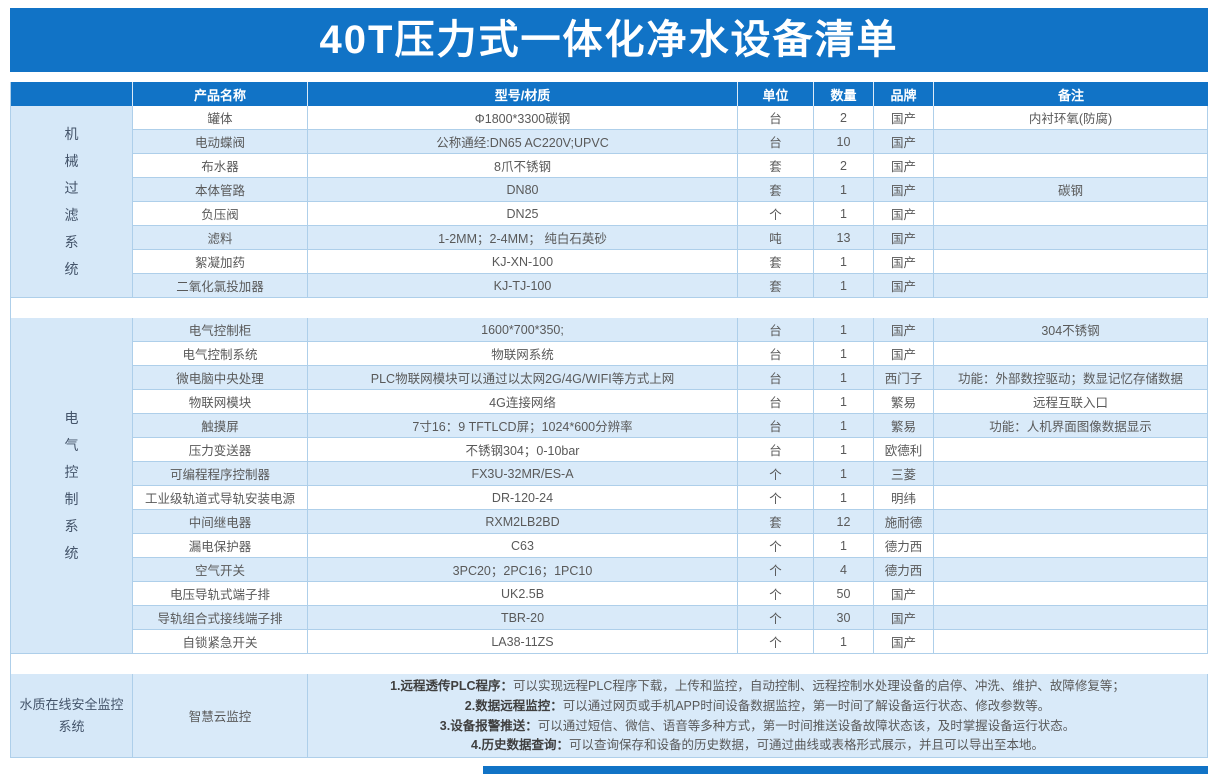  Describe the element at coordinates (844, 570) in the screenshot. I see `cell-quantity: 4` at that location.